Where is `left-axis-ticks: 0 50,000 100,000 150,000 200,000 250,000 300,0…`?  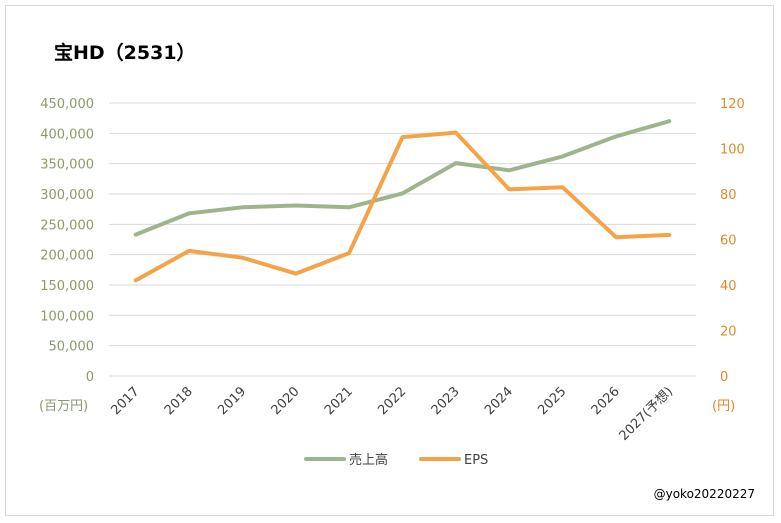
left-axis-ticks: 0 50,000 100,000 150,000 200,000 250,000 300,0… is located at coordinates (67, 241).